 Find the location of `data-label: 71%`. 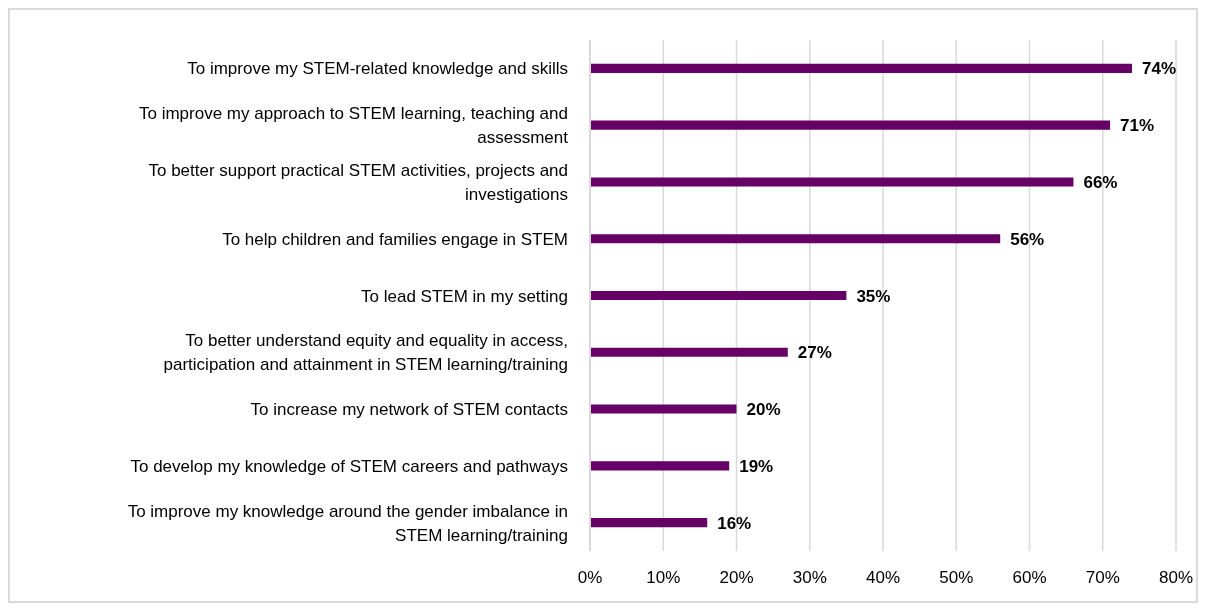

data-label: 71% is located at coordinates (1137, 126).